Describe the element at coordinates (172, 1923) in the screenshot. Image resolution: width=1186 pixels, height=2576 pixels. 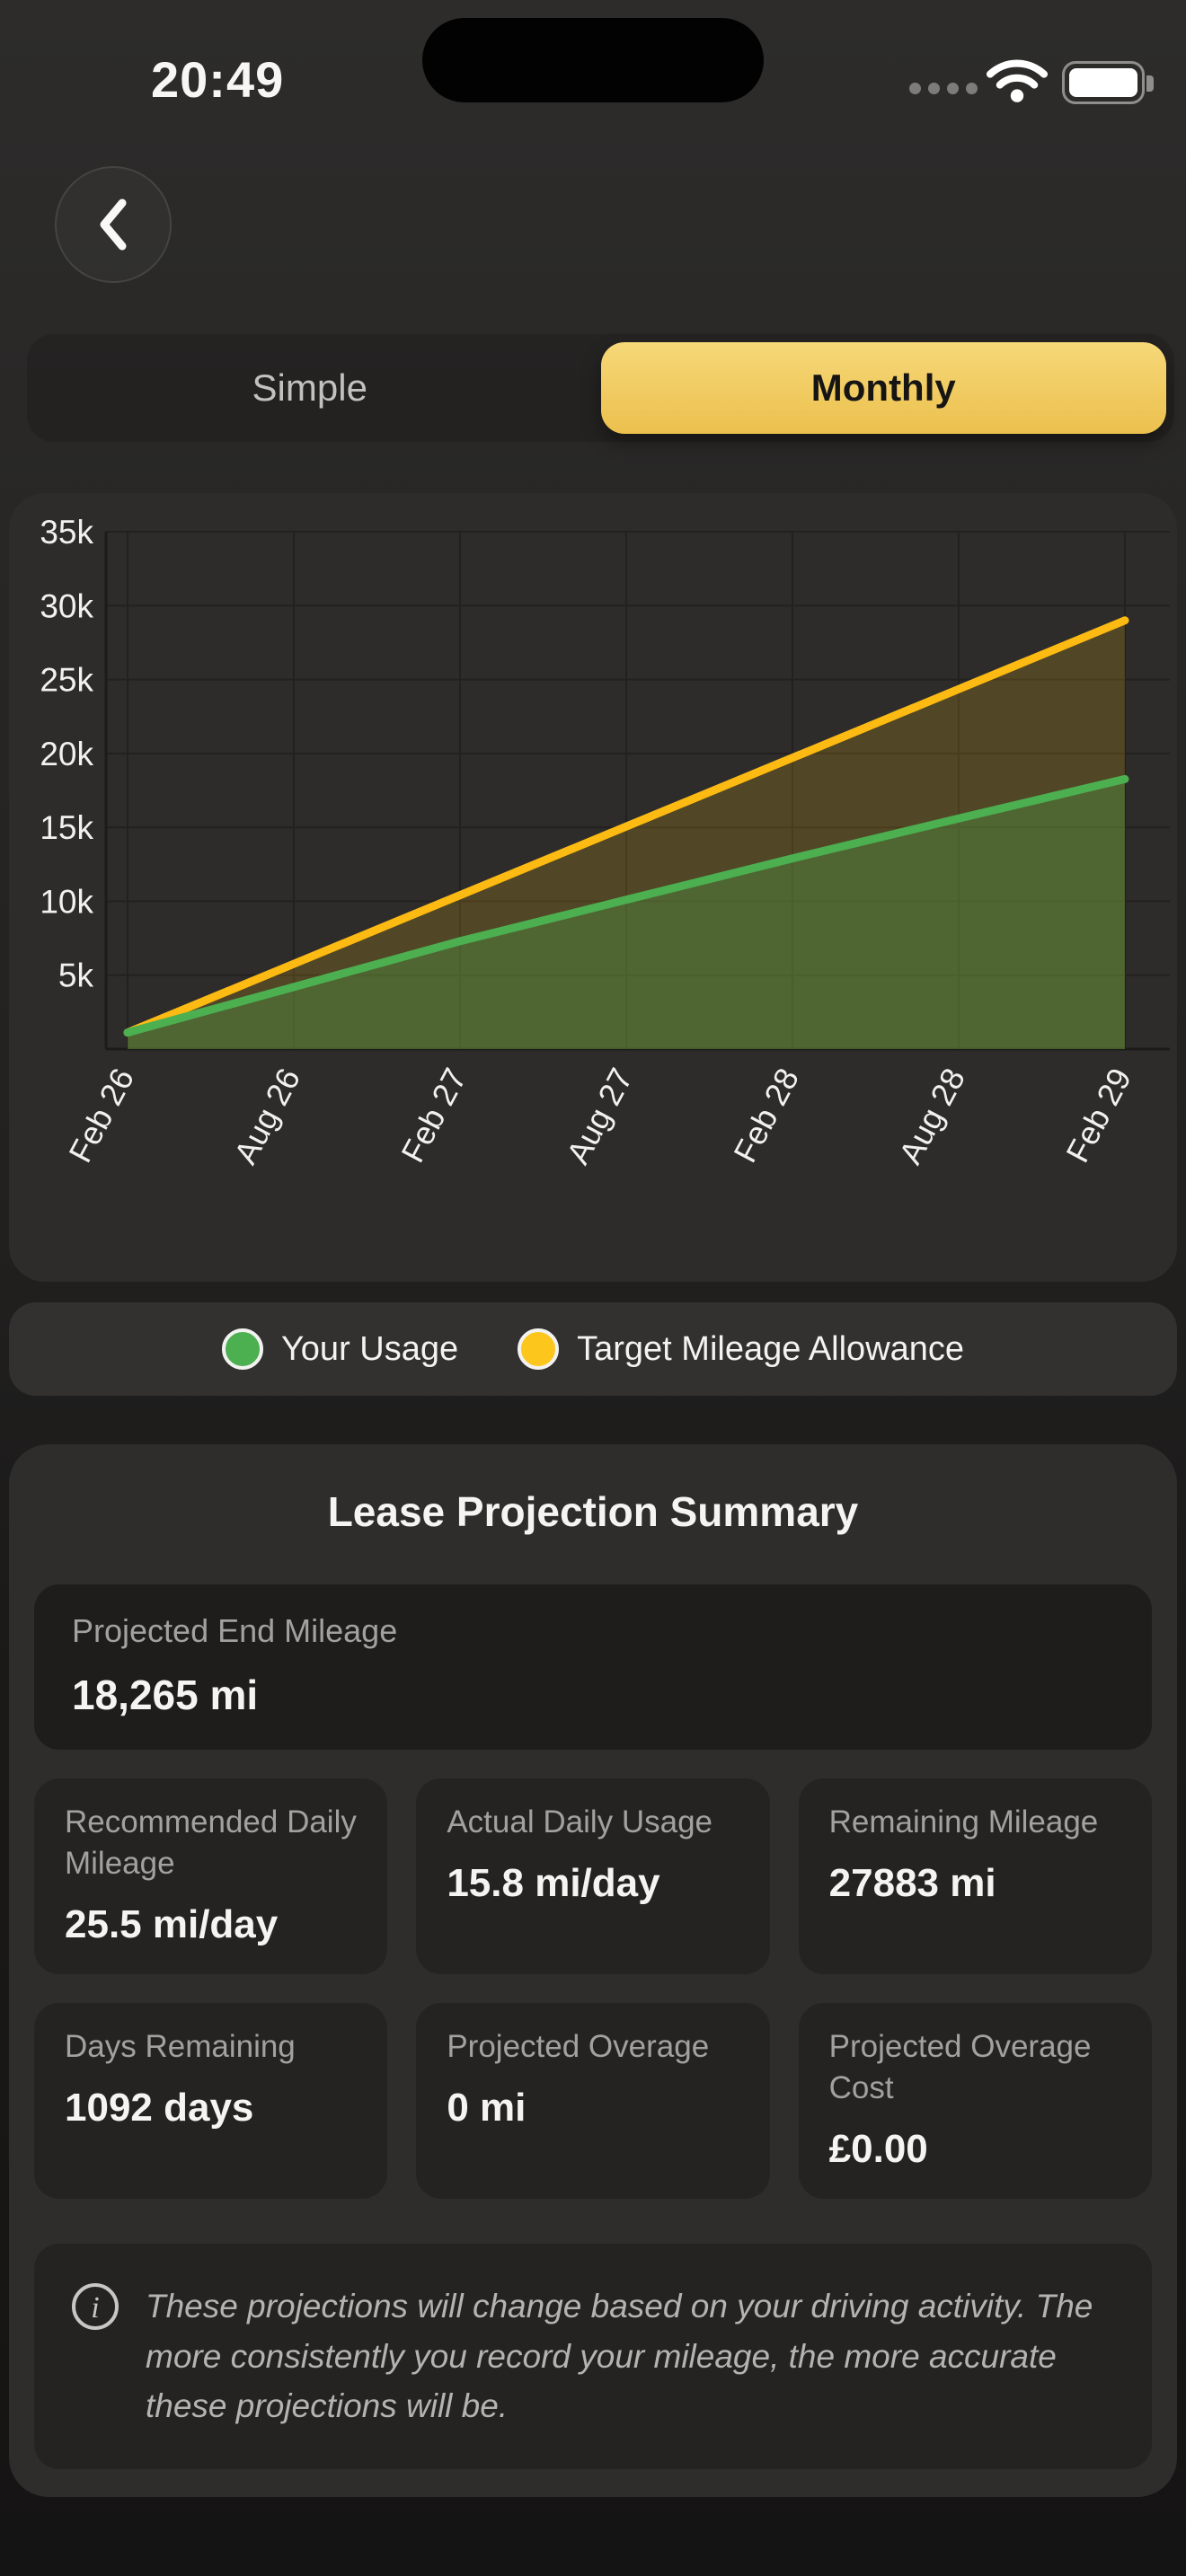
I see `stat-value: 25.5 mi/day` at that location.